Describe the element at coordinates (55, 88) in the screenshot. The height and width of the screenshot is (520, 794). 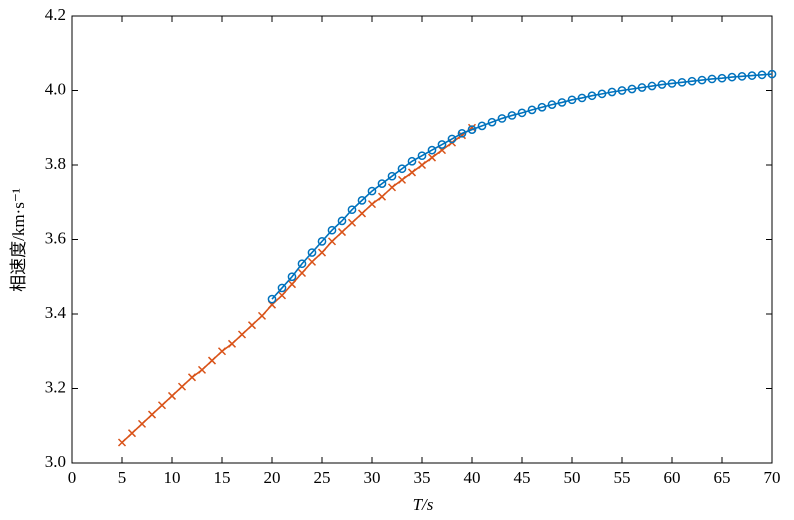
I see `y-tick-label: 4.0` at that location.